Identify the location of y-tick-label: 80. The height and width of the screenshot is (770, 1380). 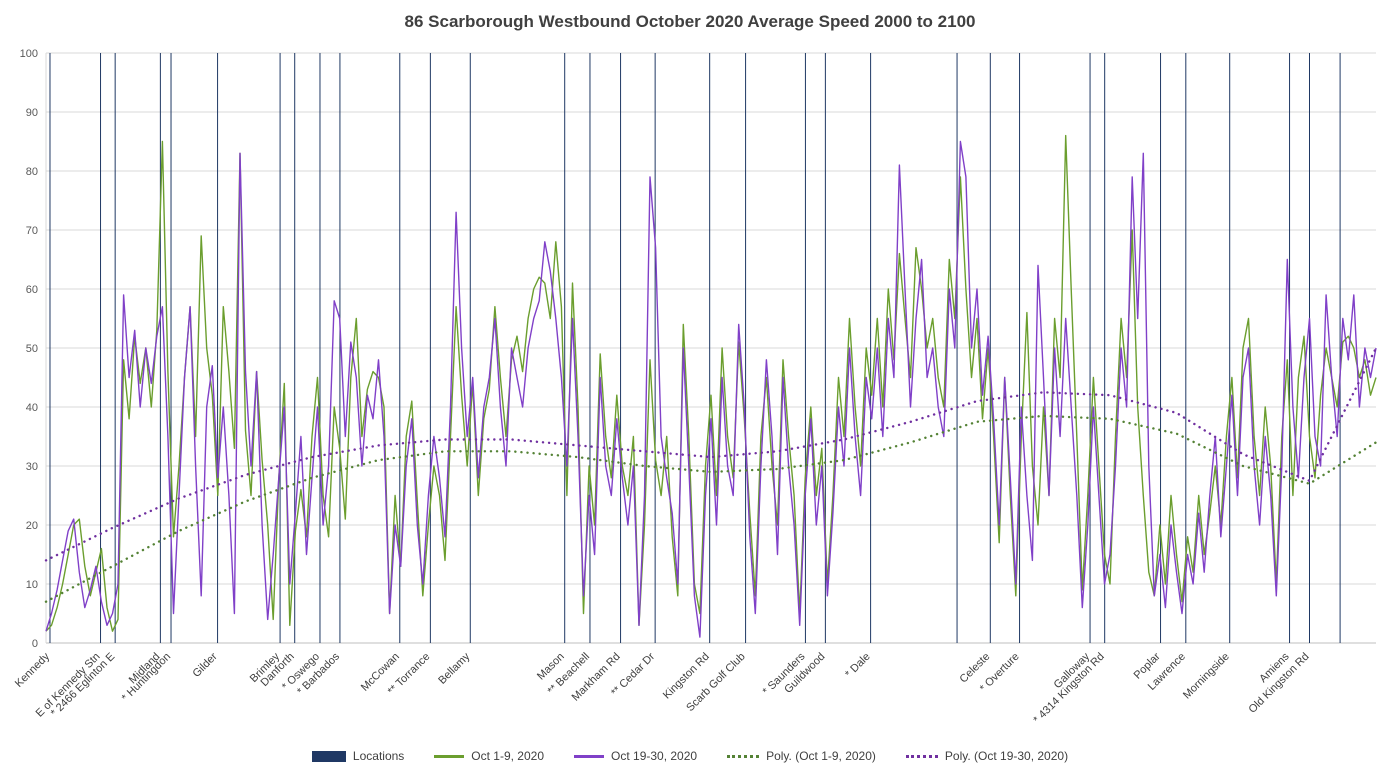
(32, 172).